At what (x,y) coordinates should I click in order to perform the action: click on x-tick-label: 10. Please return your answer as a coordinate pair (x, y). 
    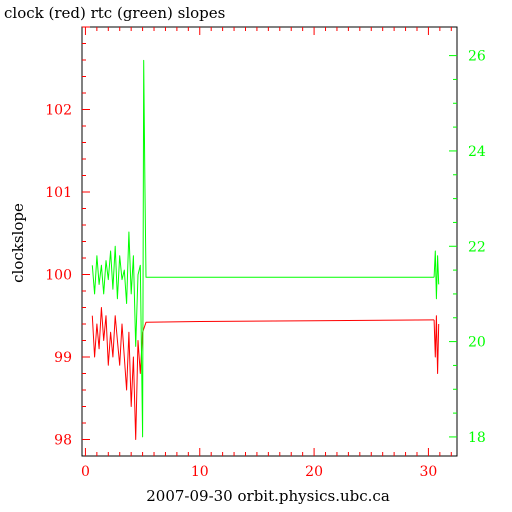
    Looking at the image, I should click on (200, 472).